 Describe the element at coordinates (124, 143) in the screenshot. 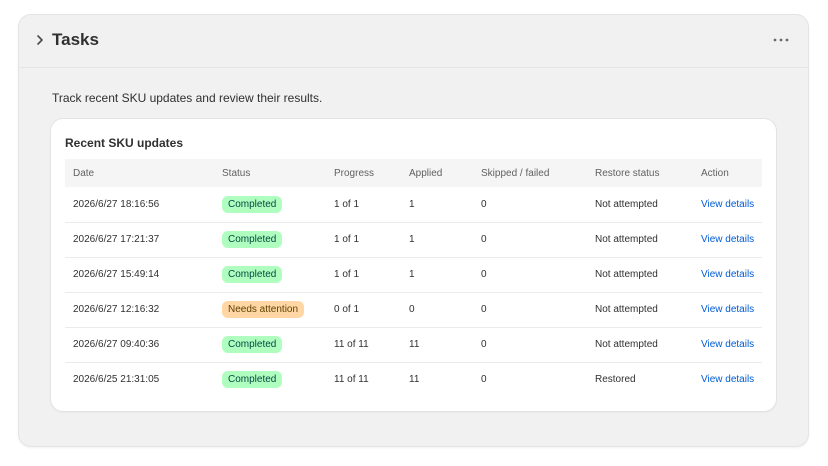

I see `card-title: Recent SKU updates` at that location.